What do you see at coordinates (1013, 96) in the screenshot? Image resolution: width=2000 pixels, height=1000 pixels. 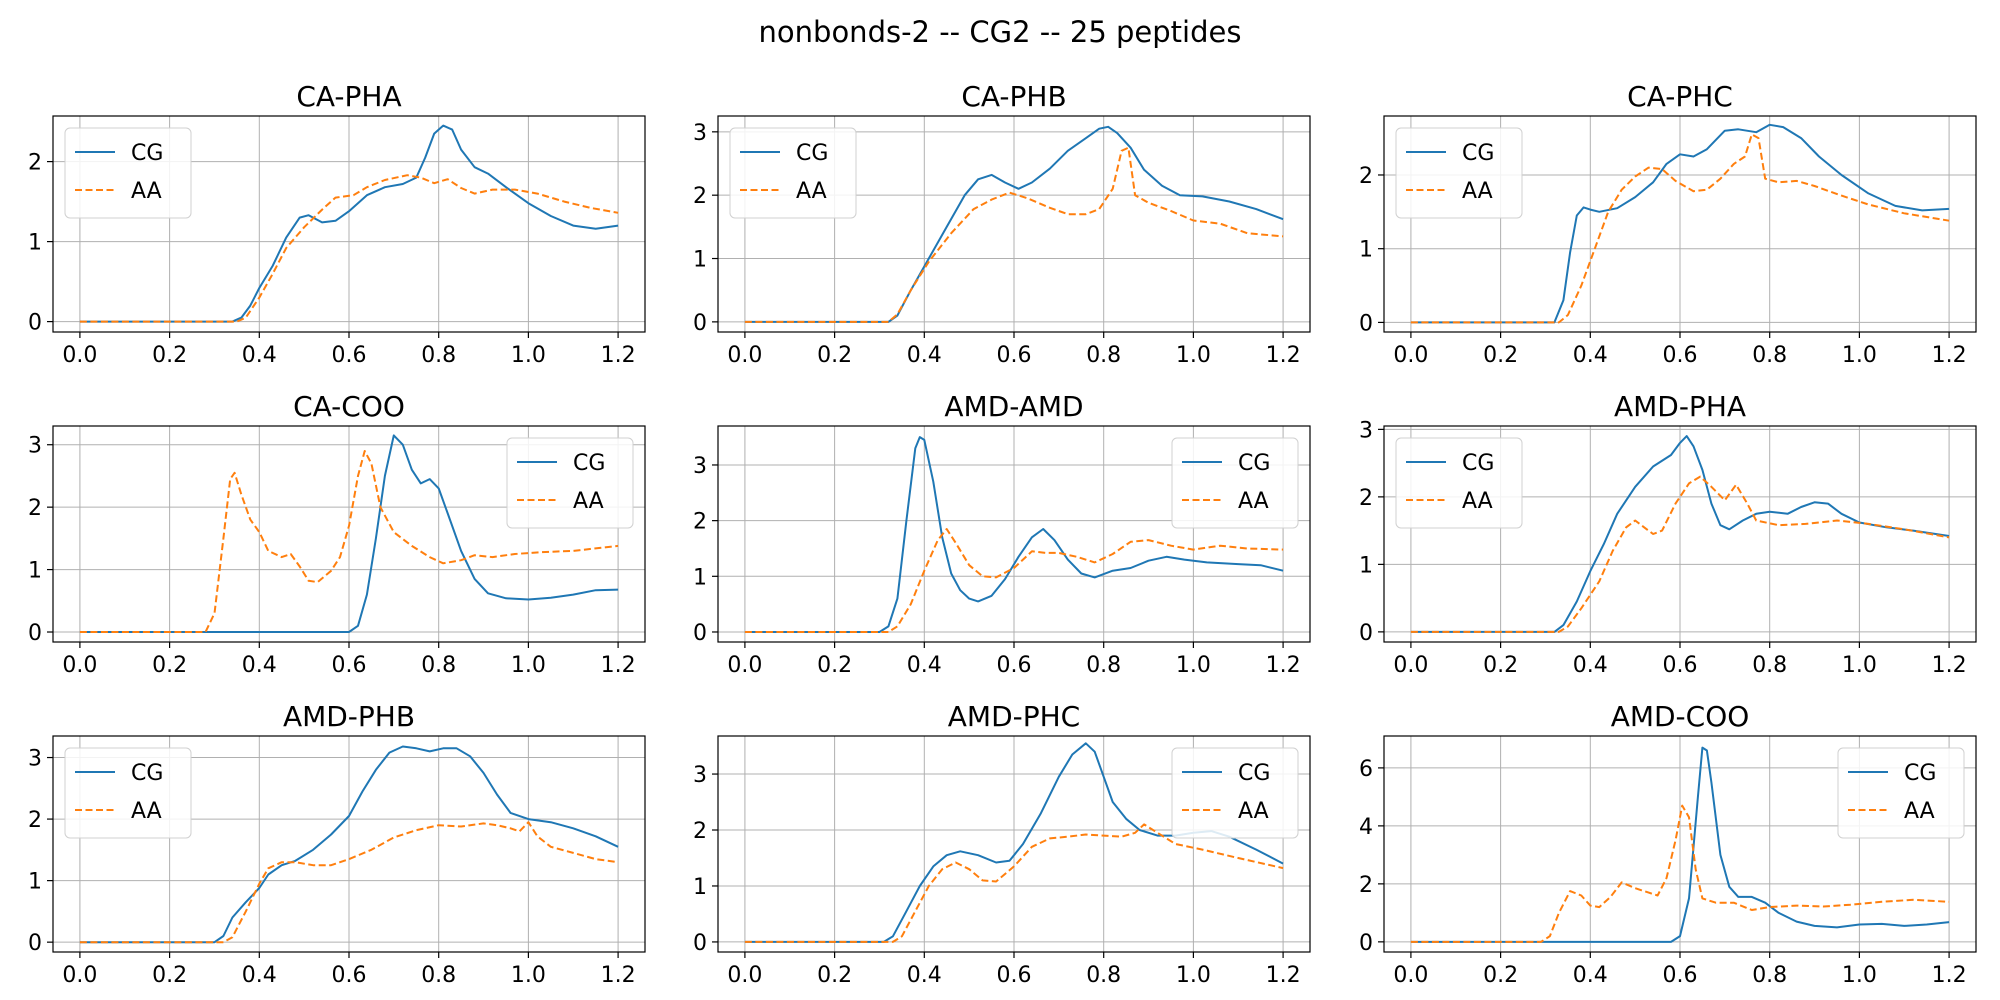 I see `subplot-title: CA-PHB` at bounding box center [1013, 96].